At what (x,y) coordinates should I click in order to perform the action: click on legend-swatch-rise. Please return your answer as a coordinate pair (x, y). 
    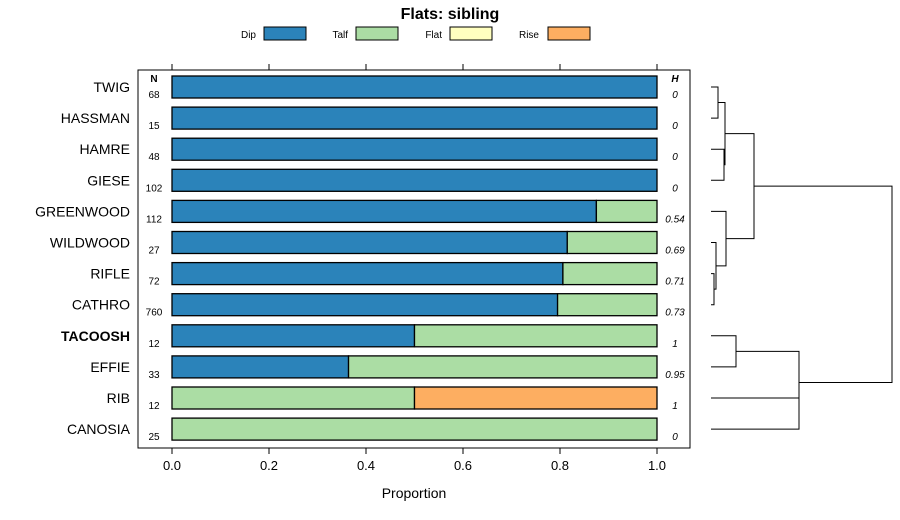
    Looking at the image, I should click on (569, 33).